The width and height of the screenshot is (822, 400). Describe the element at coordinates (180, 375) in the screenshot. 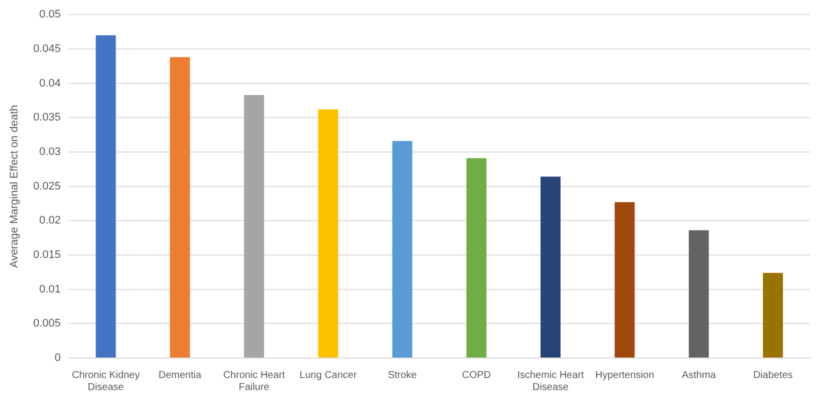

I see `x-tick-label: Dementia` at that location.